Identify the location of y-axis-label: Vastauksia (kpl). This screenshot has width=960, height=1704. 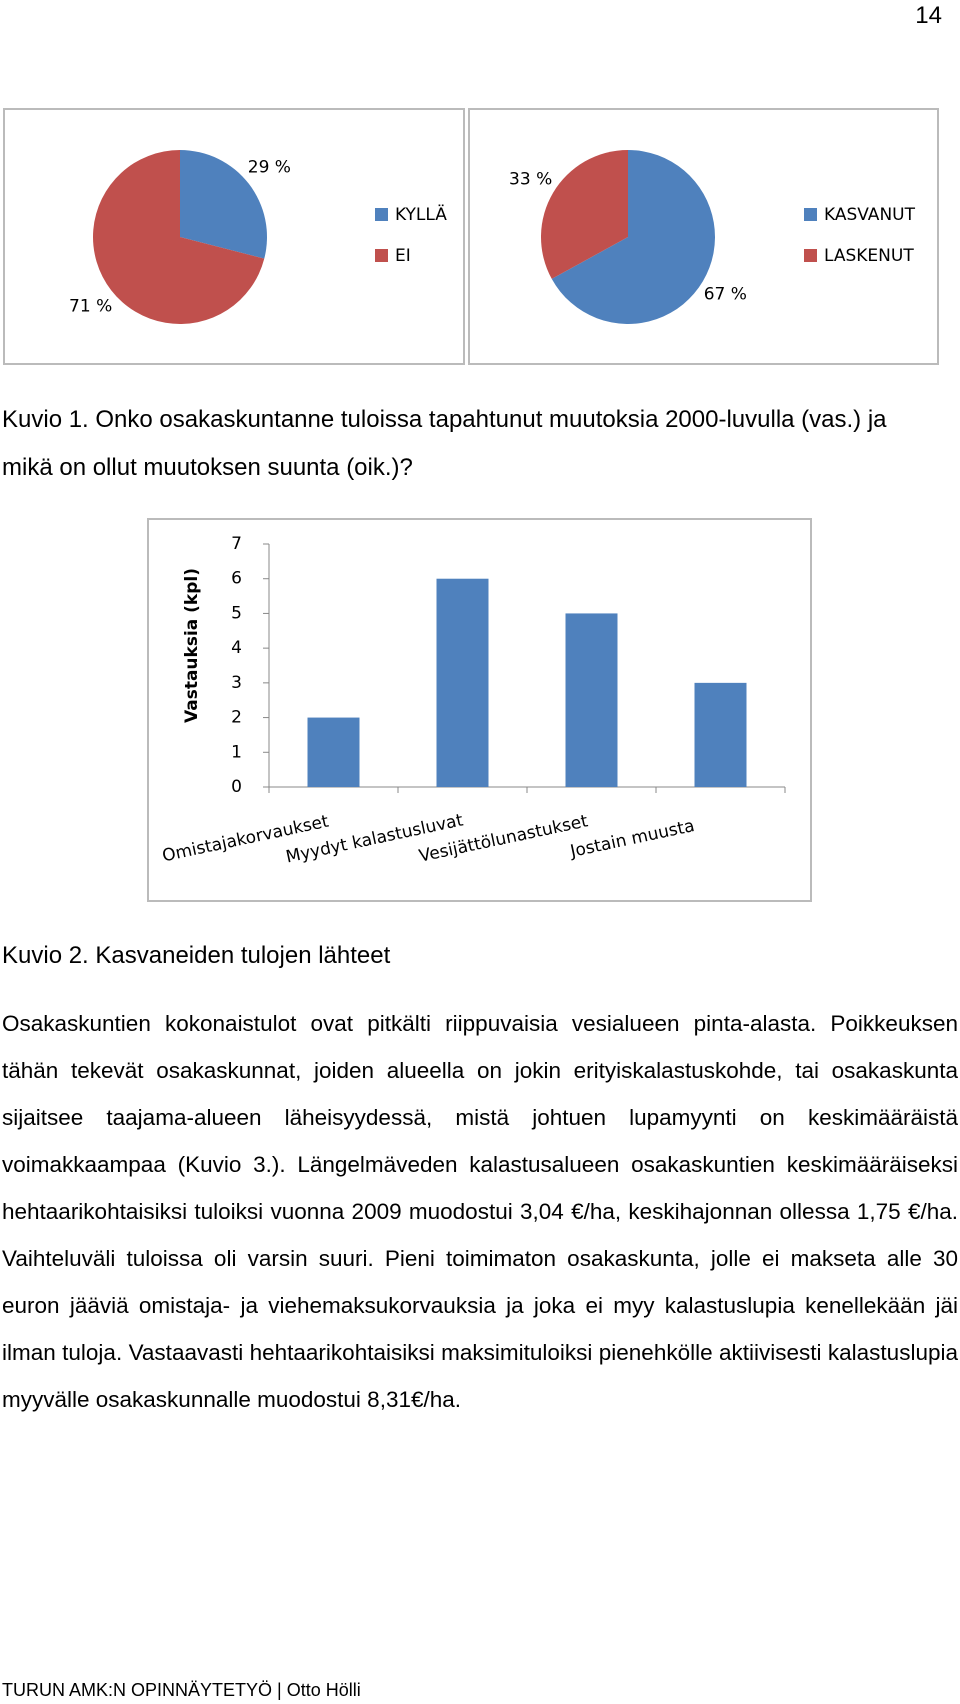
(192, 645).